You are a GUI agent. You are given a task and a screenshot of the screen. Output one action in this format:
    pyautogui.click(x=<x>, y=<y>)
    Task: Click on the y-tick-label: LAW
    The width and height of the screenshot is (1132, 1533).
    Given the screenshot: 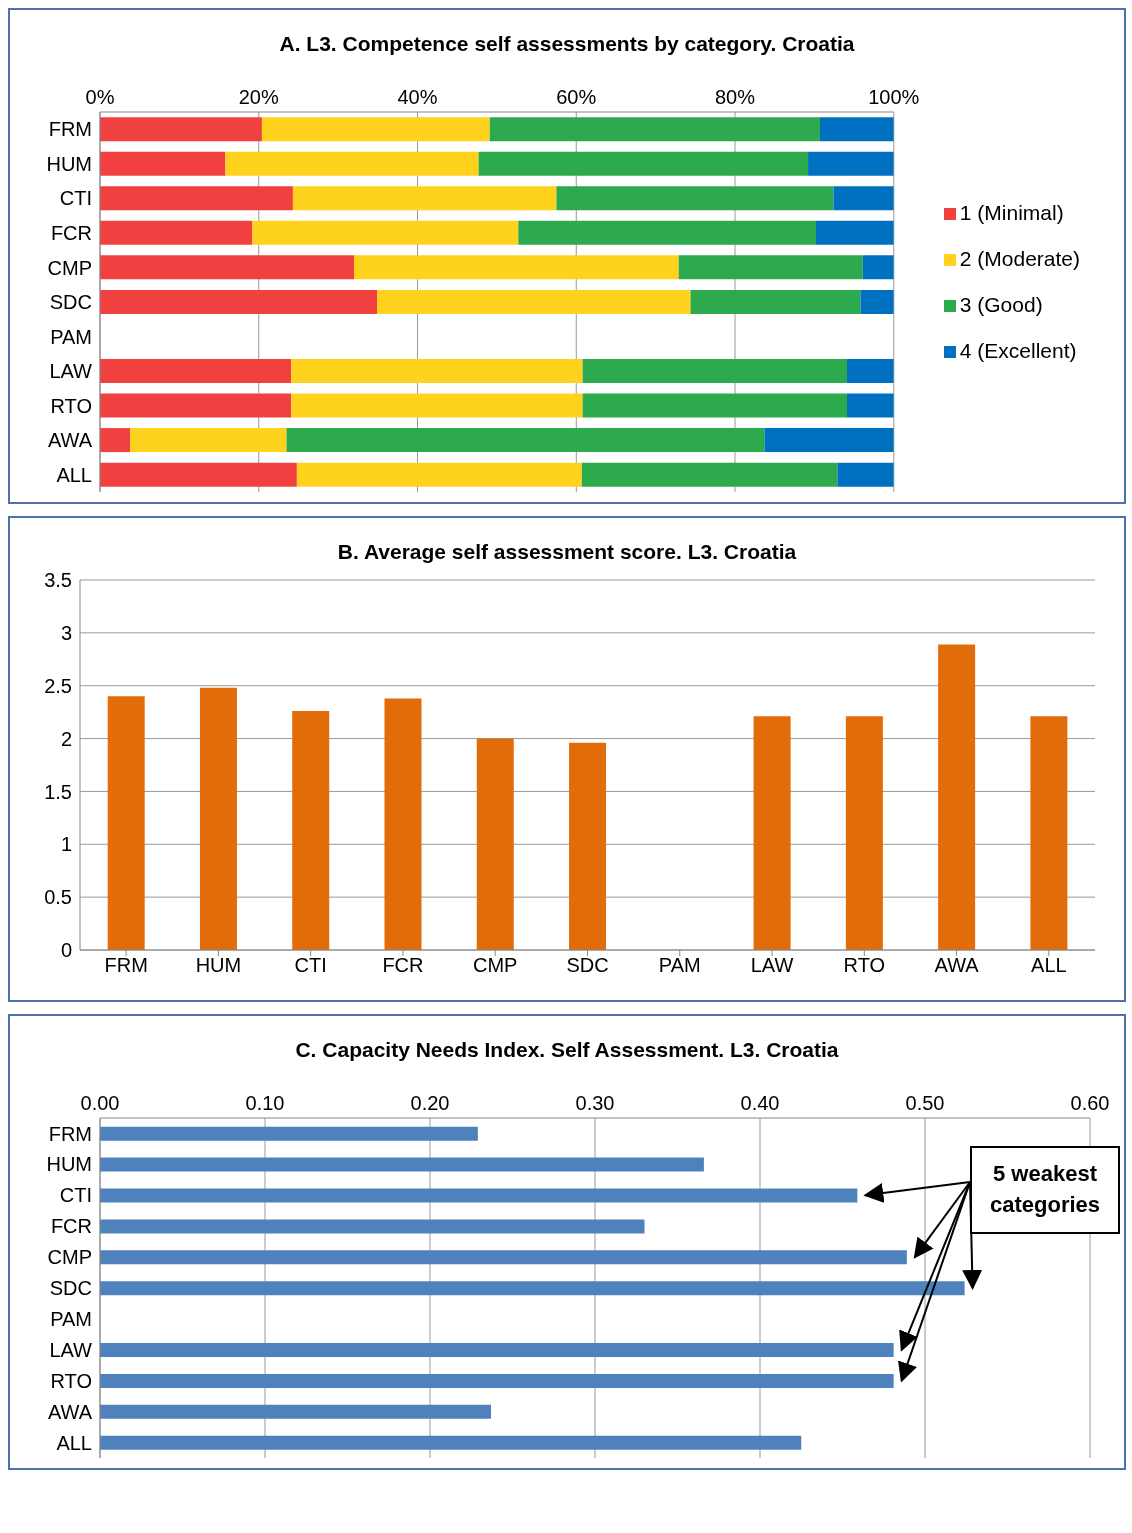 What is the action you would take?
    pyautogui.click(x=71, y=371)
    